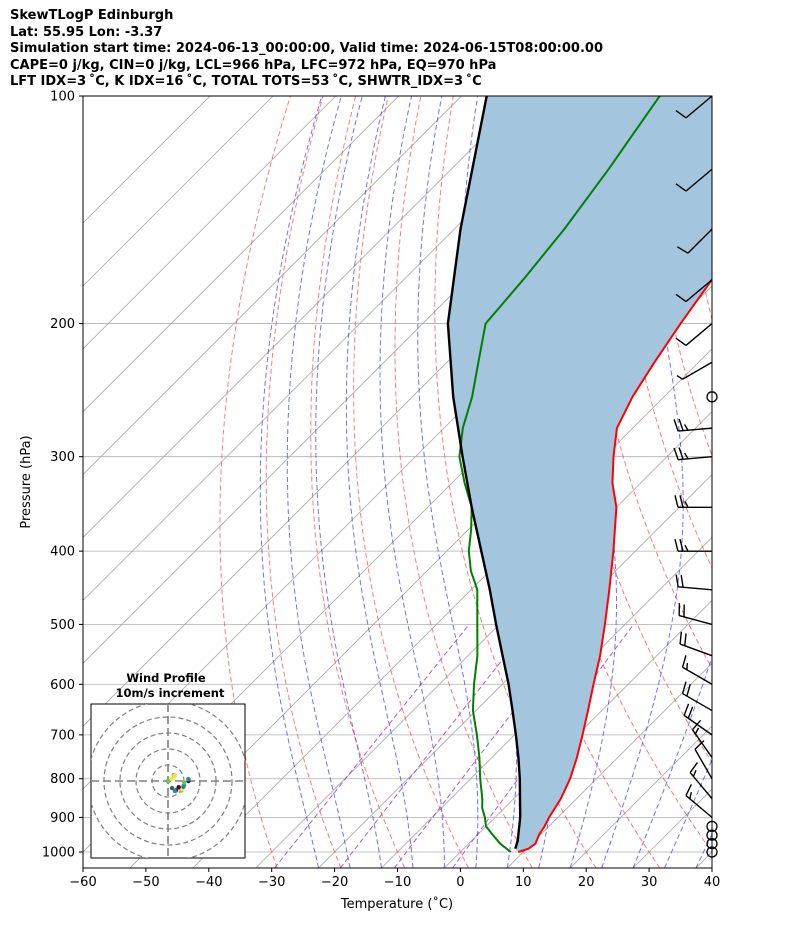 Image resolution: width=794 pixels, height=937 pixels. Describe the element at coordinates (484, 473) in the screenshot. I see `series-parcel-line` at that location.